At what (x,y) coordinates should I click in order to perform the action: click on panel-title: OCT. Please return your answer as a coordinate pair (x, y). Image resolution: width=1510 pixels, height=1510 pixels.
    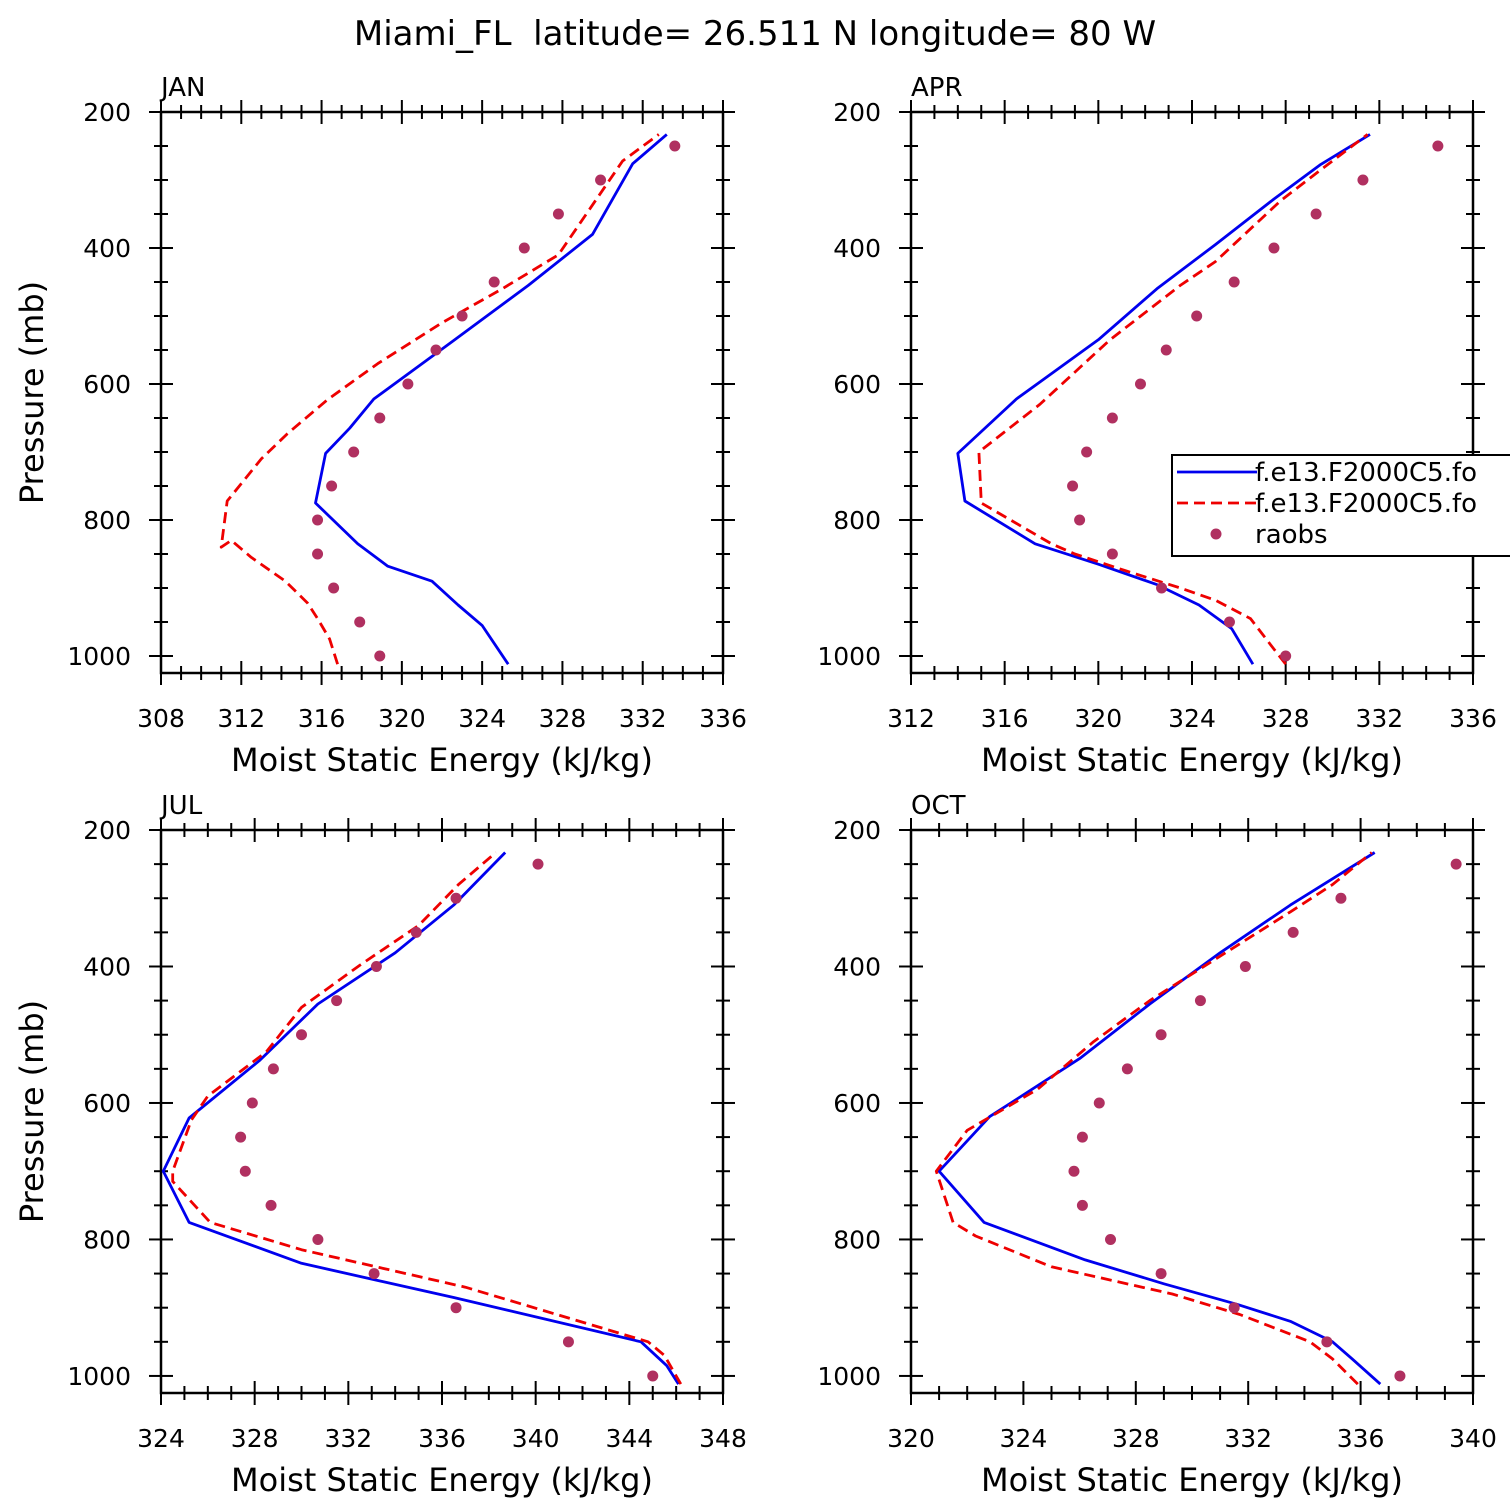
    Looking at the image, I should click on (938, 806).